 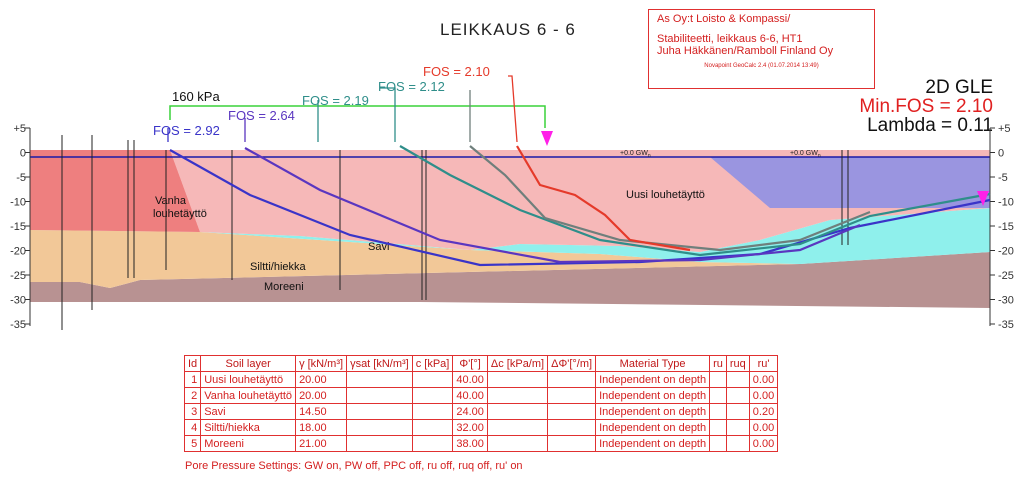 What do you see at coordinates (718, 363) in the screenshot?
I see `table-header-cell: ru` at bounding box center [718, 363].